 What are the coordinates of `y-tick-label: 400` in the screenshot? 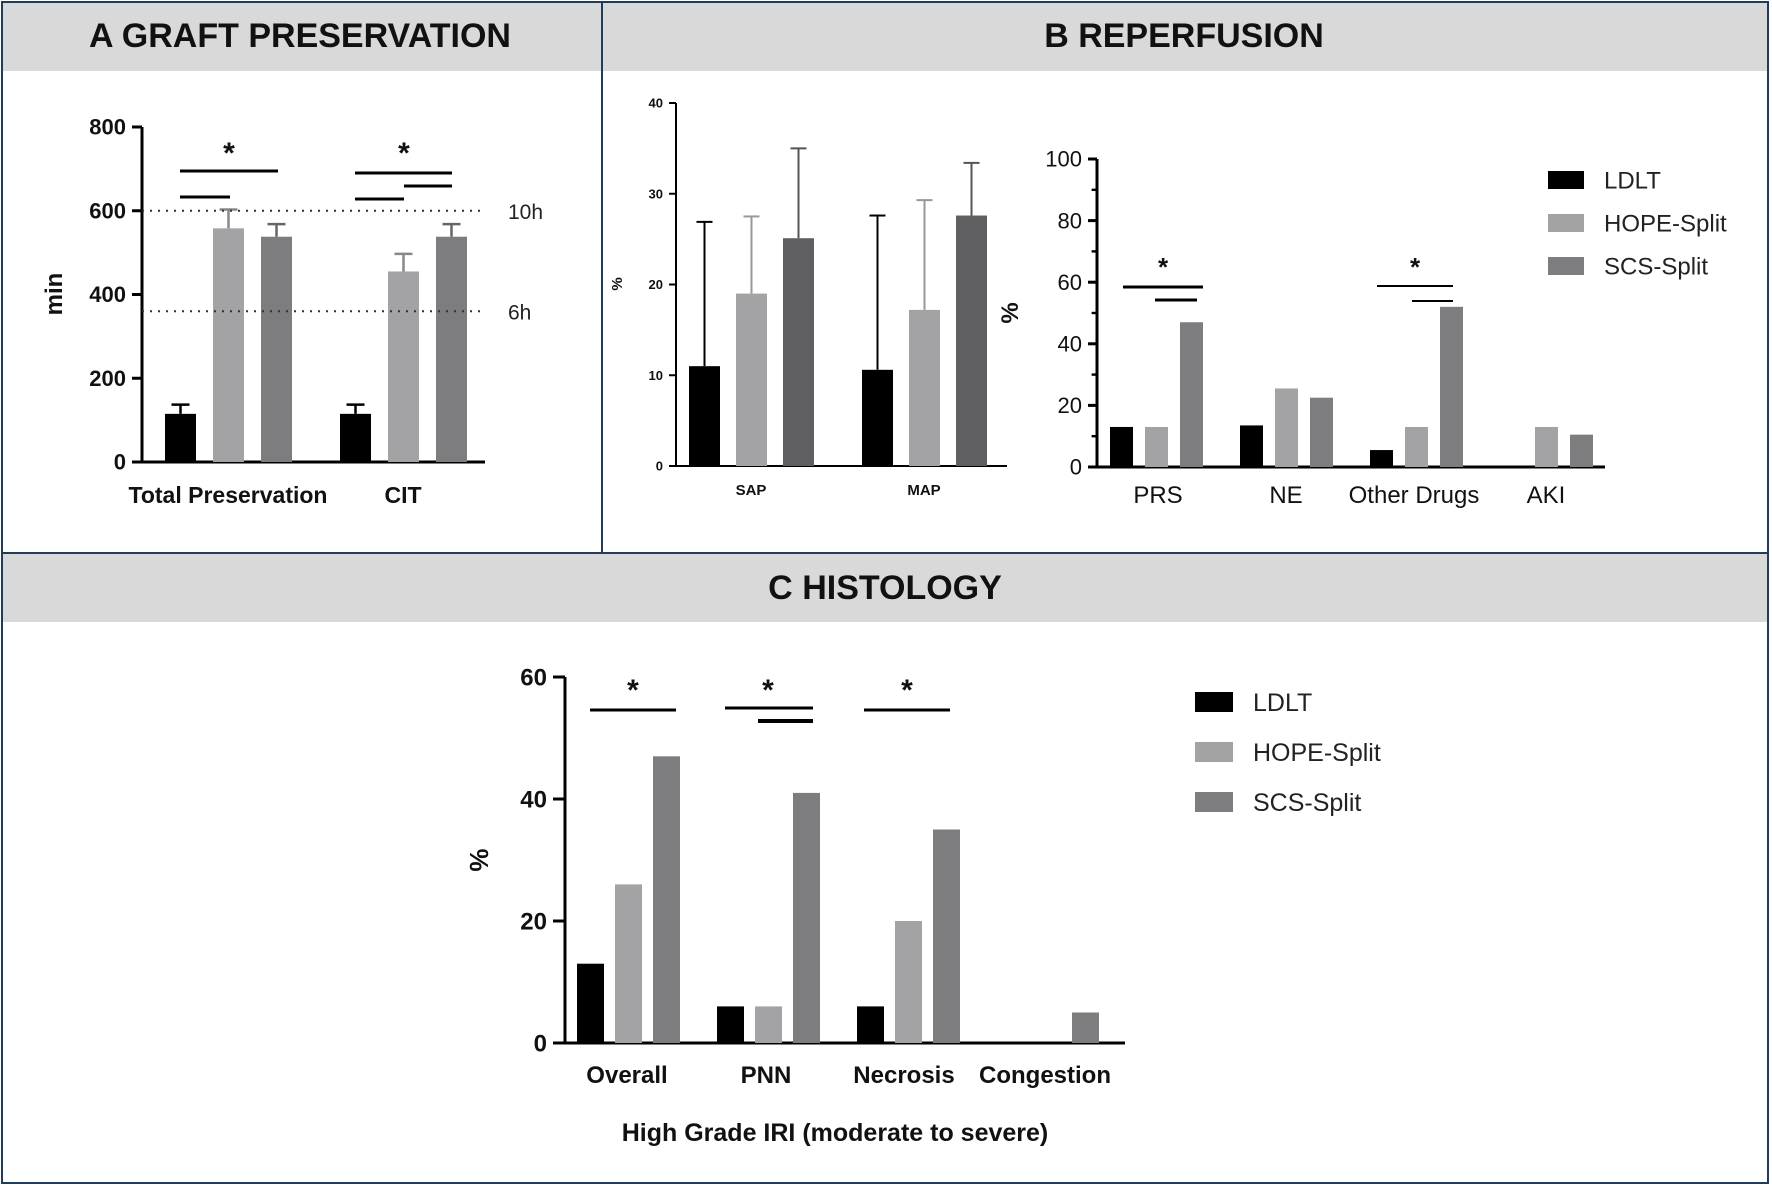 It's located at (107, 294).